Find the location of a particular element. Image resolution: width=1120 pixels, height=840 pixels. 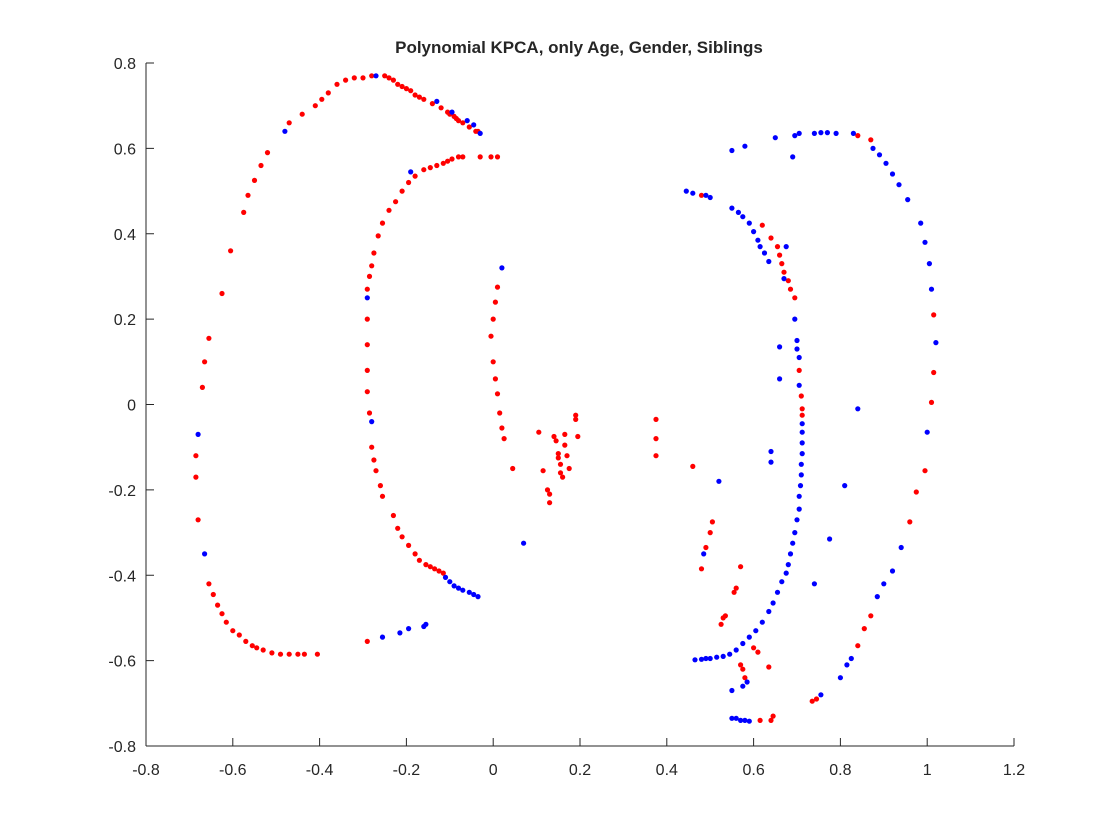

y-tick-label: 0.4 is located at coordinates (125, 235).